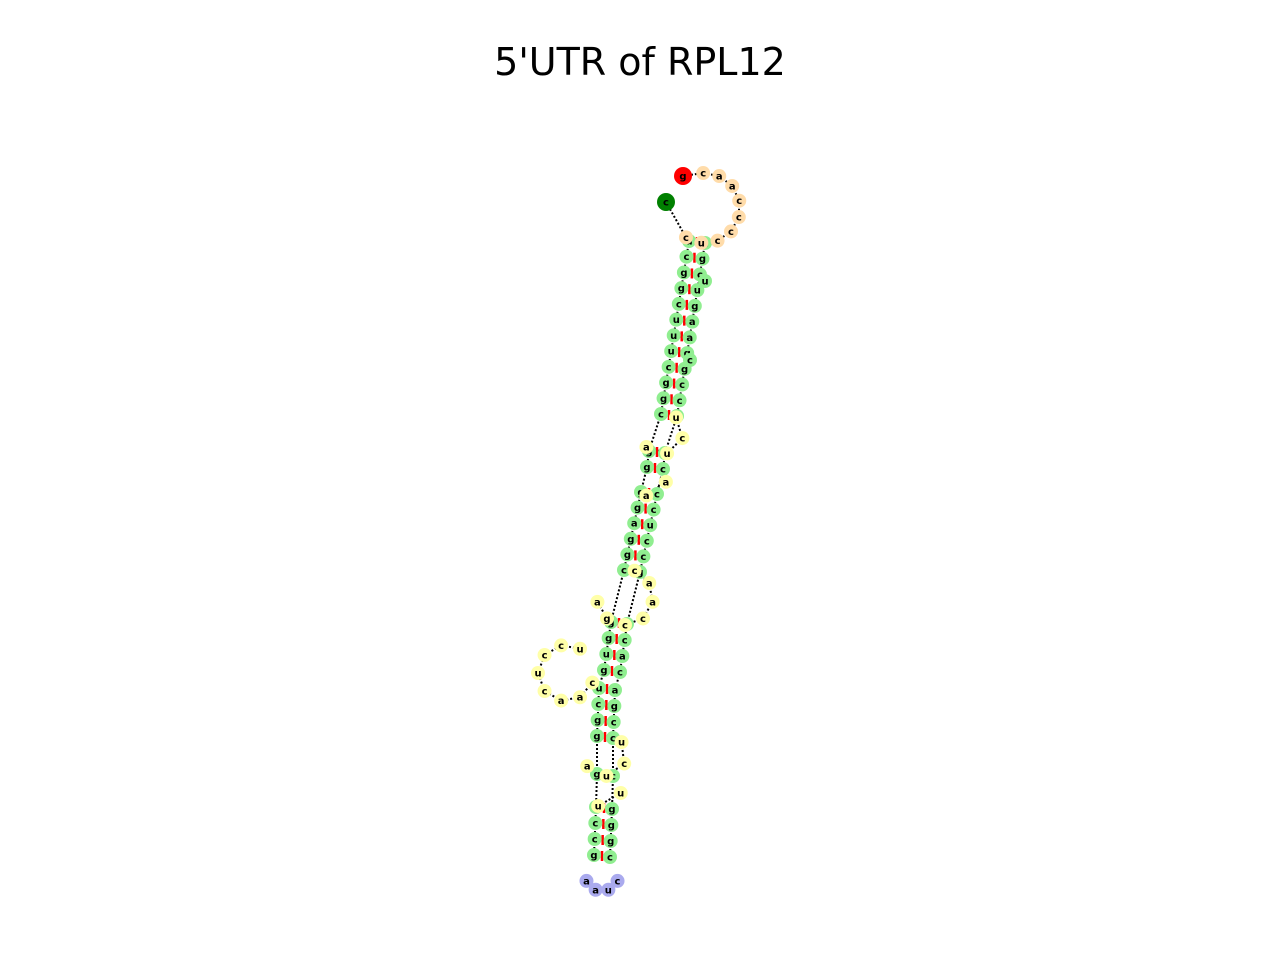 Image resolution: width=1280 pixels, height=960 pixels. I want to click on external-loop-nucleotide: u, so click(701, 242).